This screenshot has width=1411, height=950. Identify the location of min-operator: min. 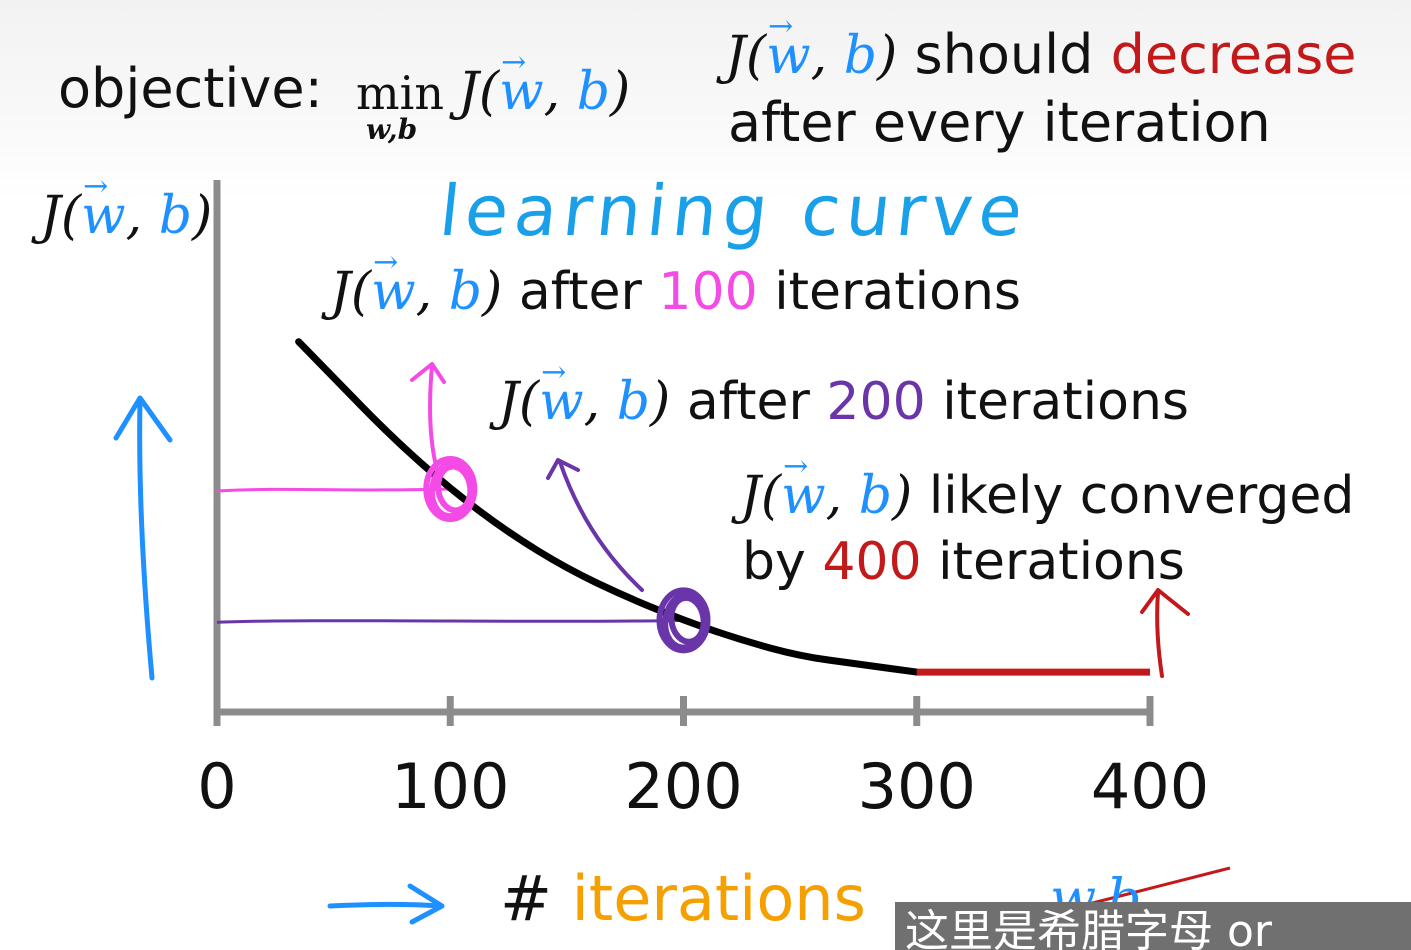
(400, 93).